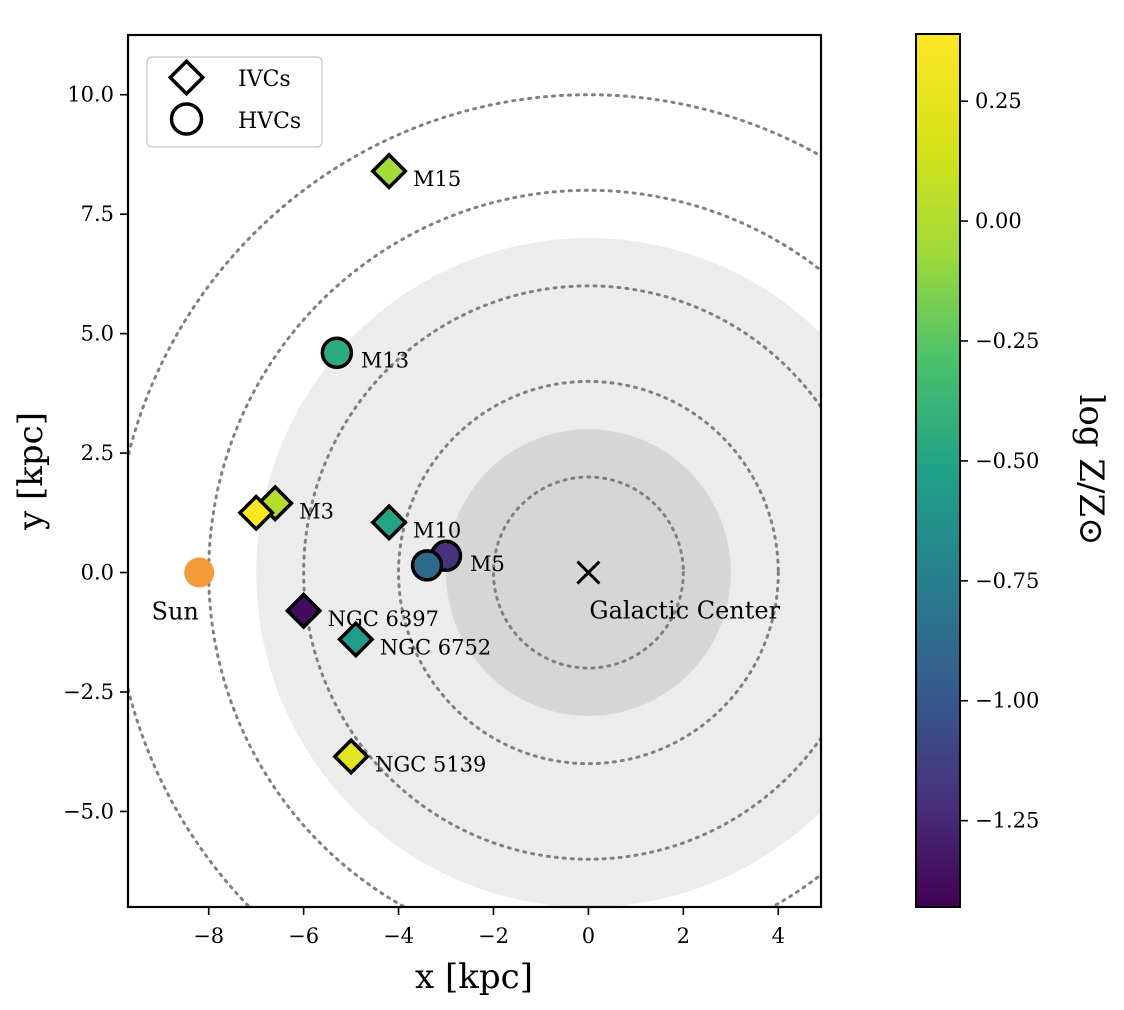 This screenshot has width=1124, height=1010. I want to click on sun-marker, so click(199, 572).